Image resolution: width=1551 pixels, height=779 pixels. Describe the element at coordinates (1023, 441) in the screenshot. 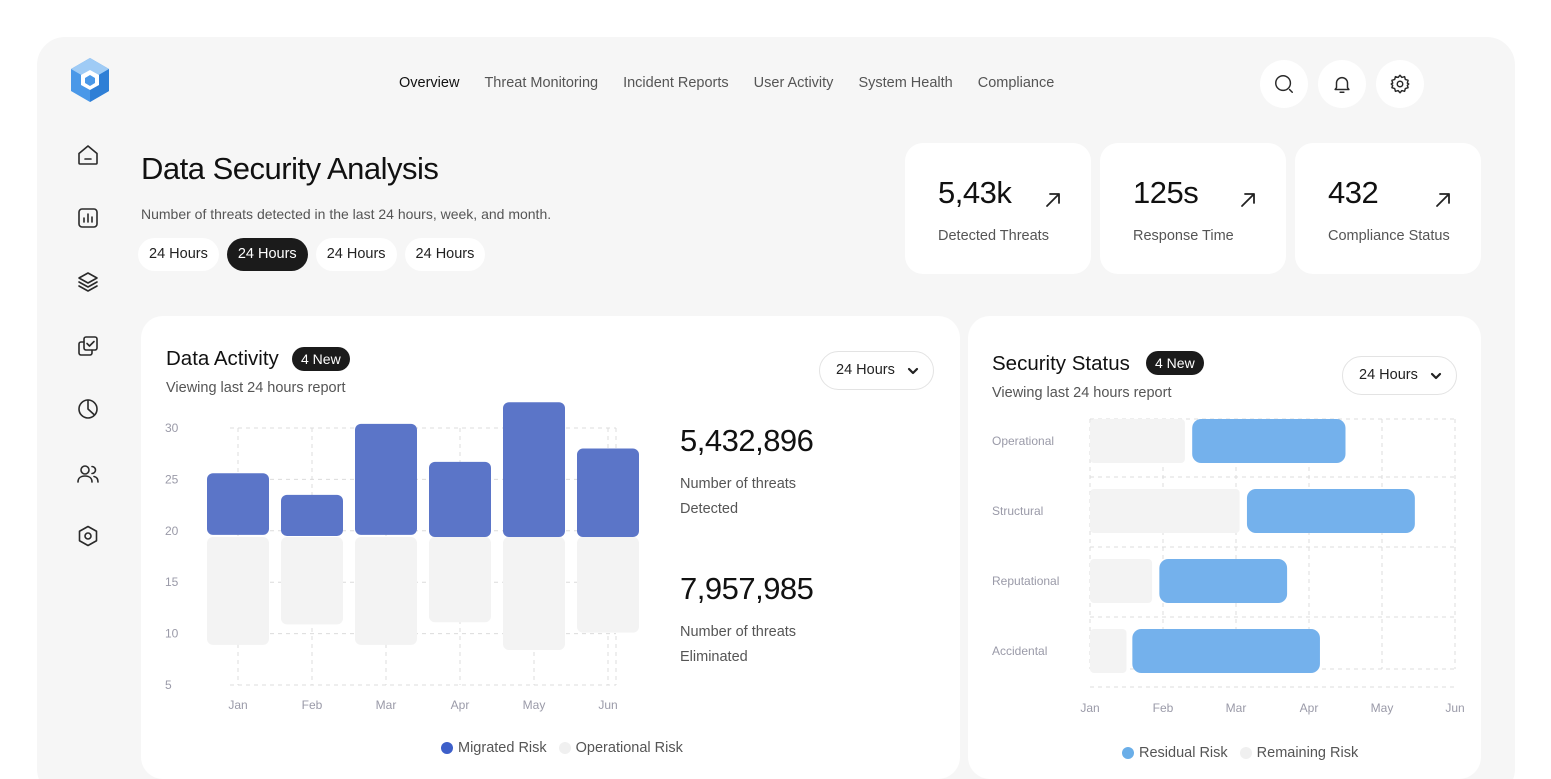

I see `y-category-label: Operational` at that location.